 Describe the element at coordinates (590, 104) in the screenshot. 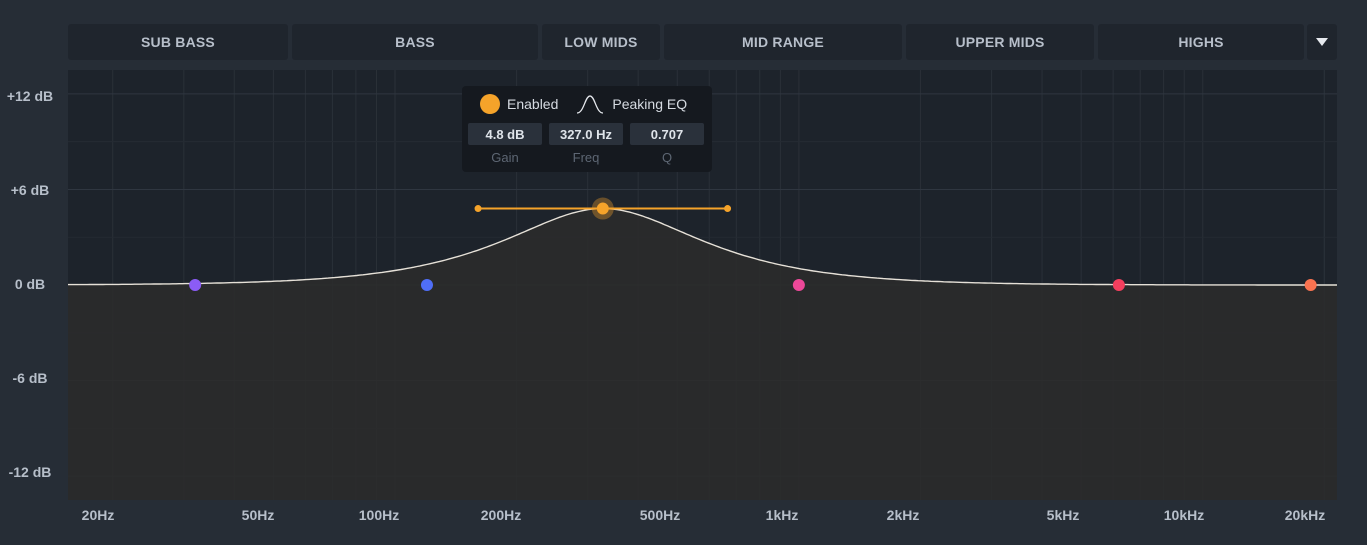

I see `peaking-eq-icon` at that location.